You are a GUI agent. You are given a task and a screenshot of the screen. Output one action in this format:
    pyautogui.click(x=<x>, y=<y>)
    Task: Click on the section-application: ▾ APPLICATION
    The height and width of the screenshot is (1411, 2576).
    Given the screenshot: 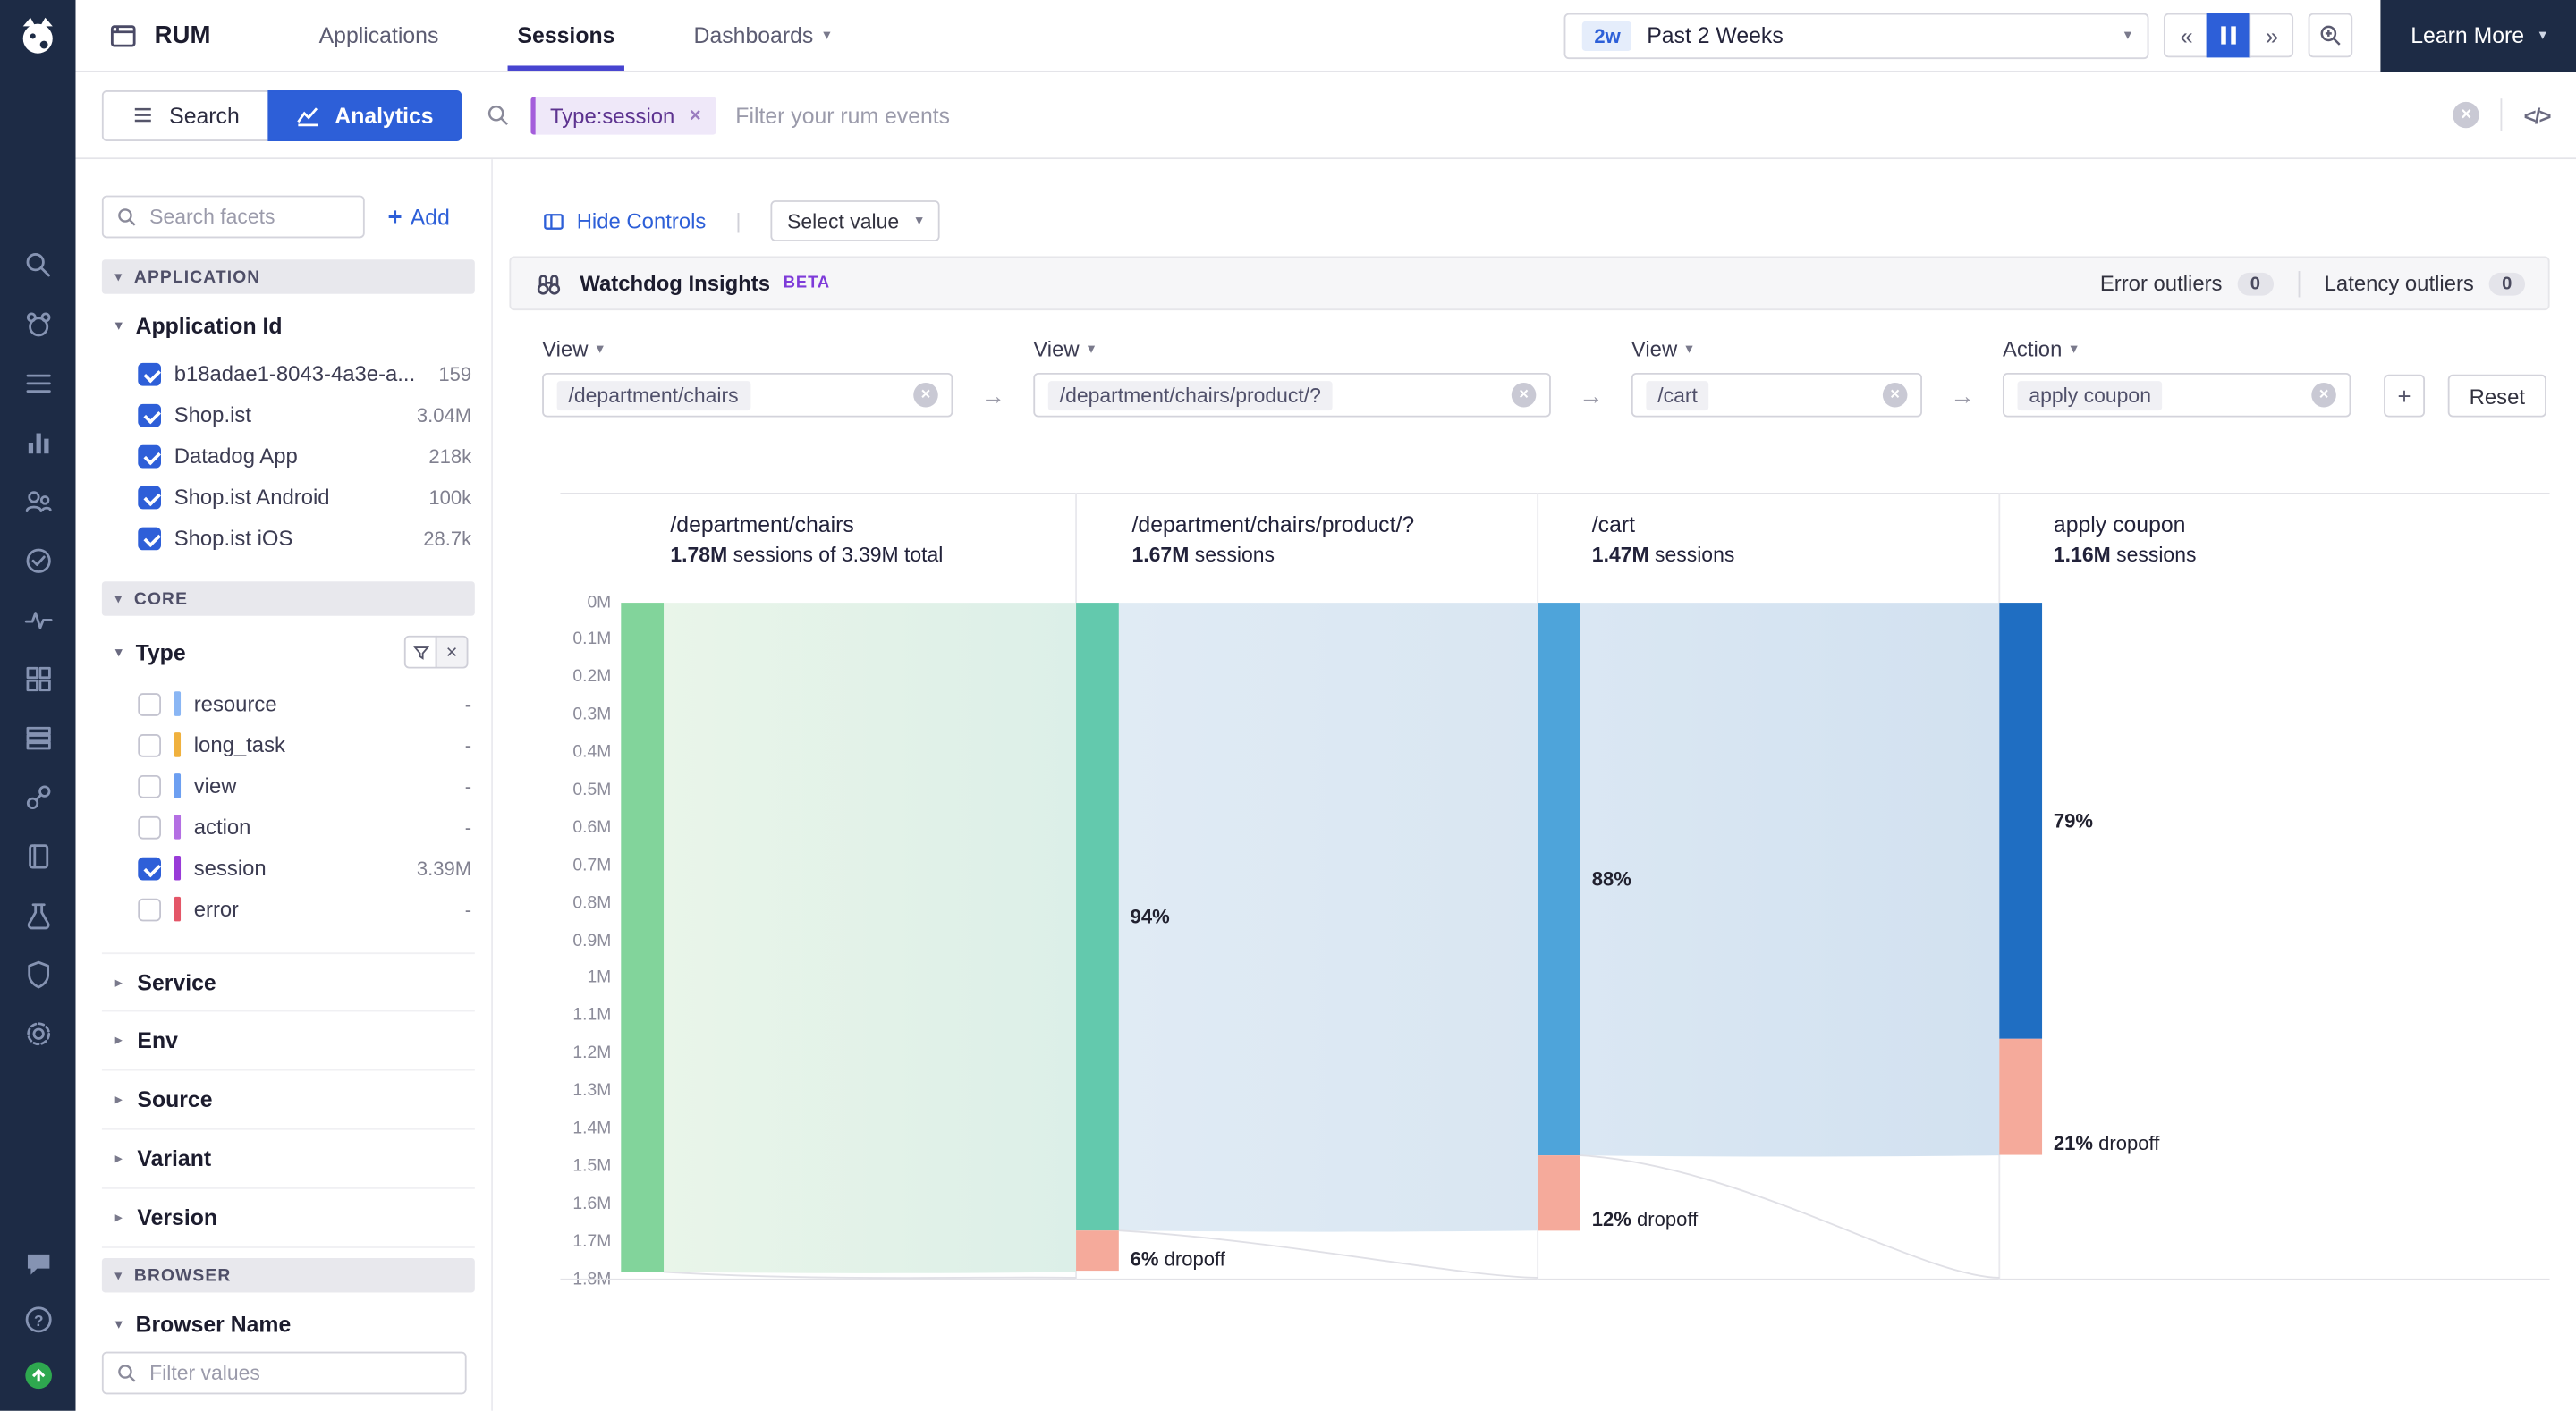 What is the action you would take?
    pyautogui.click(x=288, y=276)
    